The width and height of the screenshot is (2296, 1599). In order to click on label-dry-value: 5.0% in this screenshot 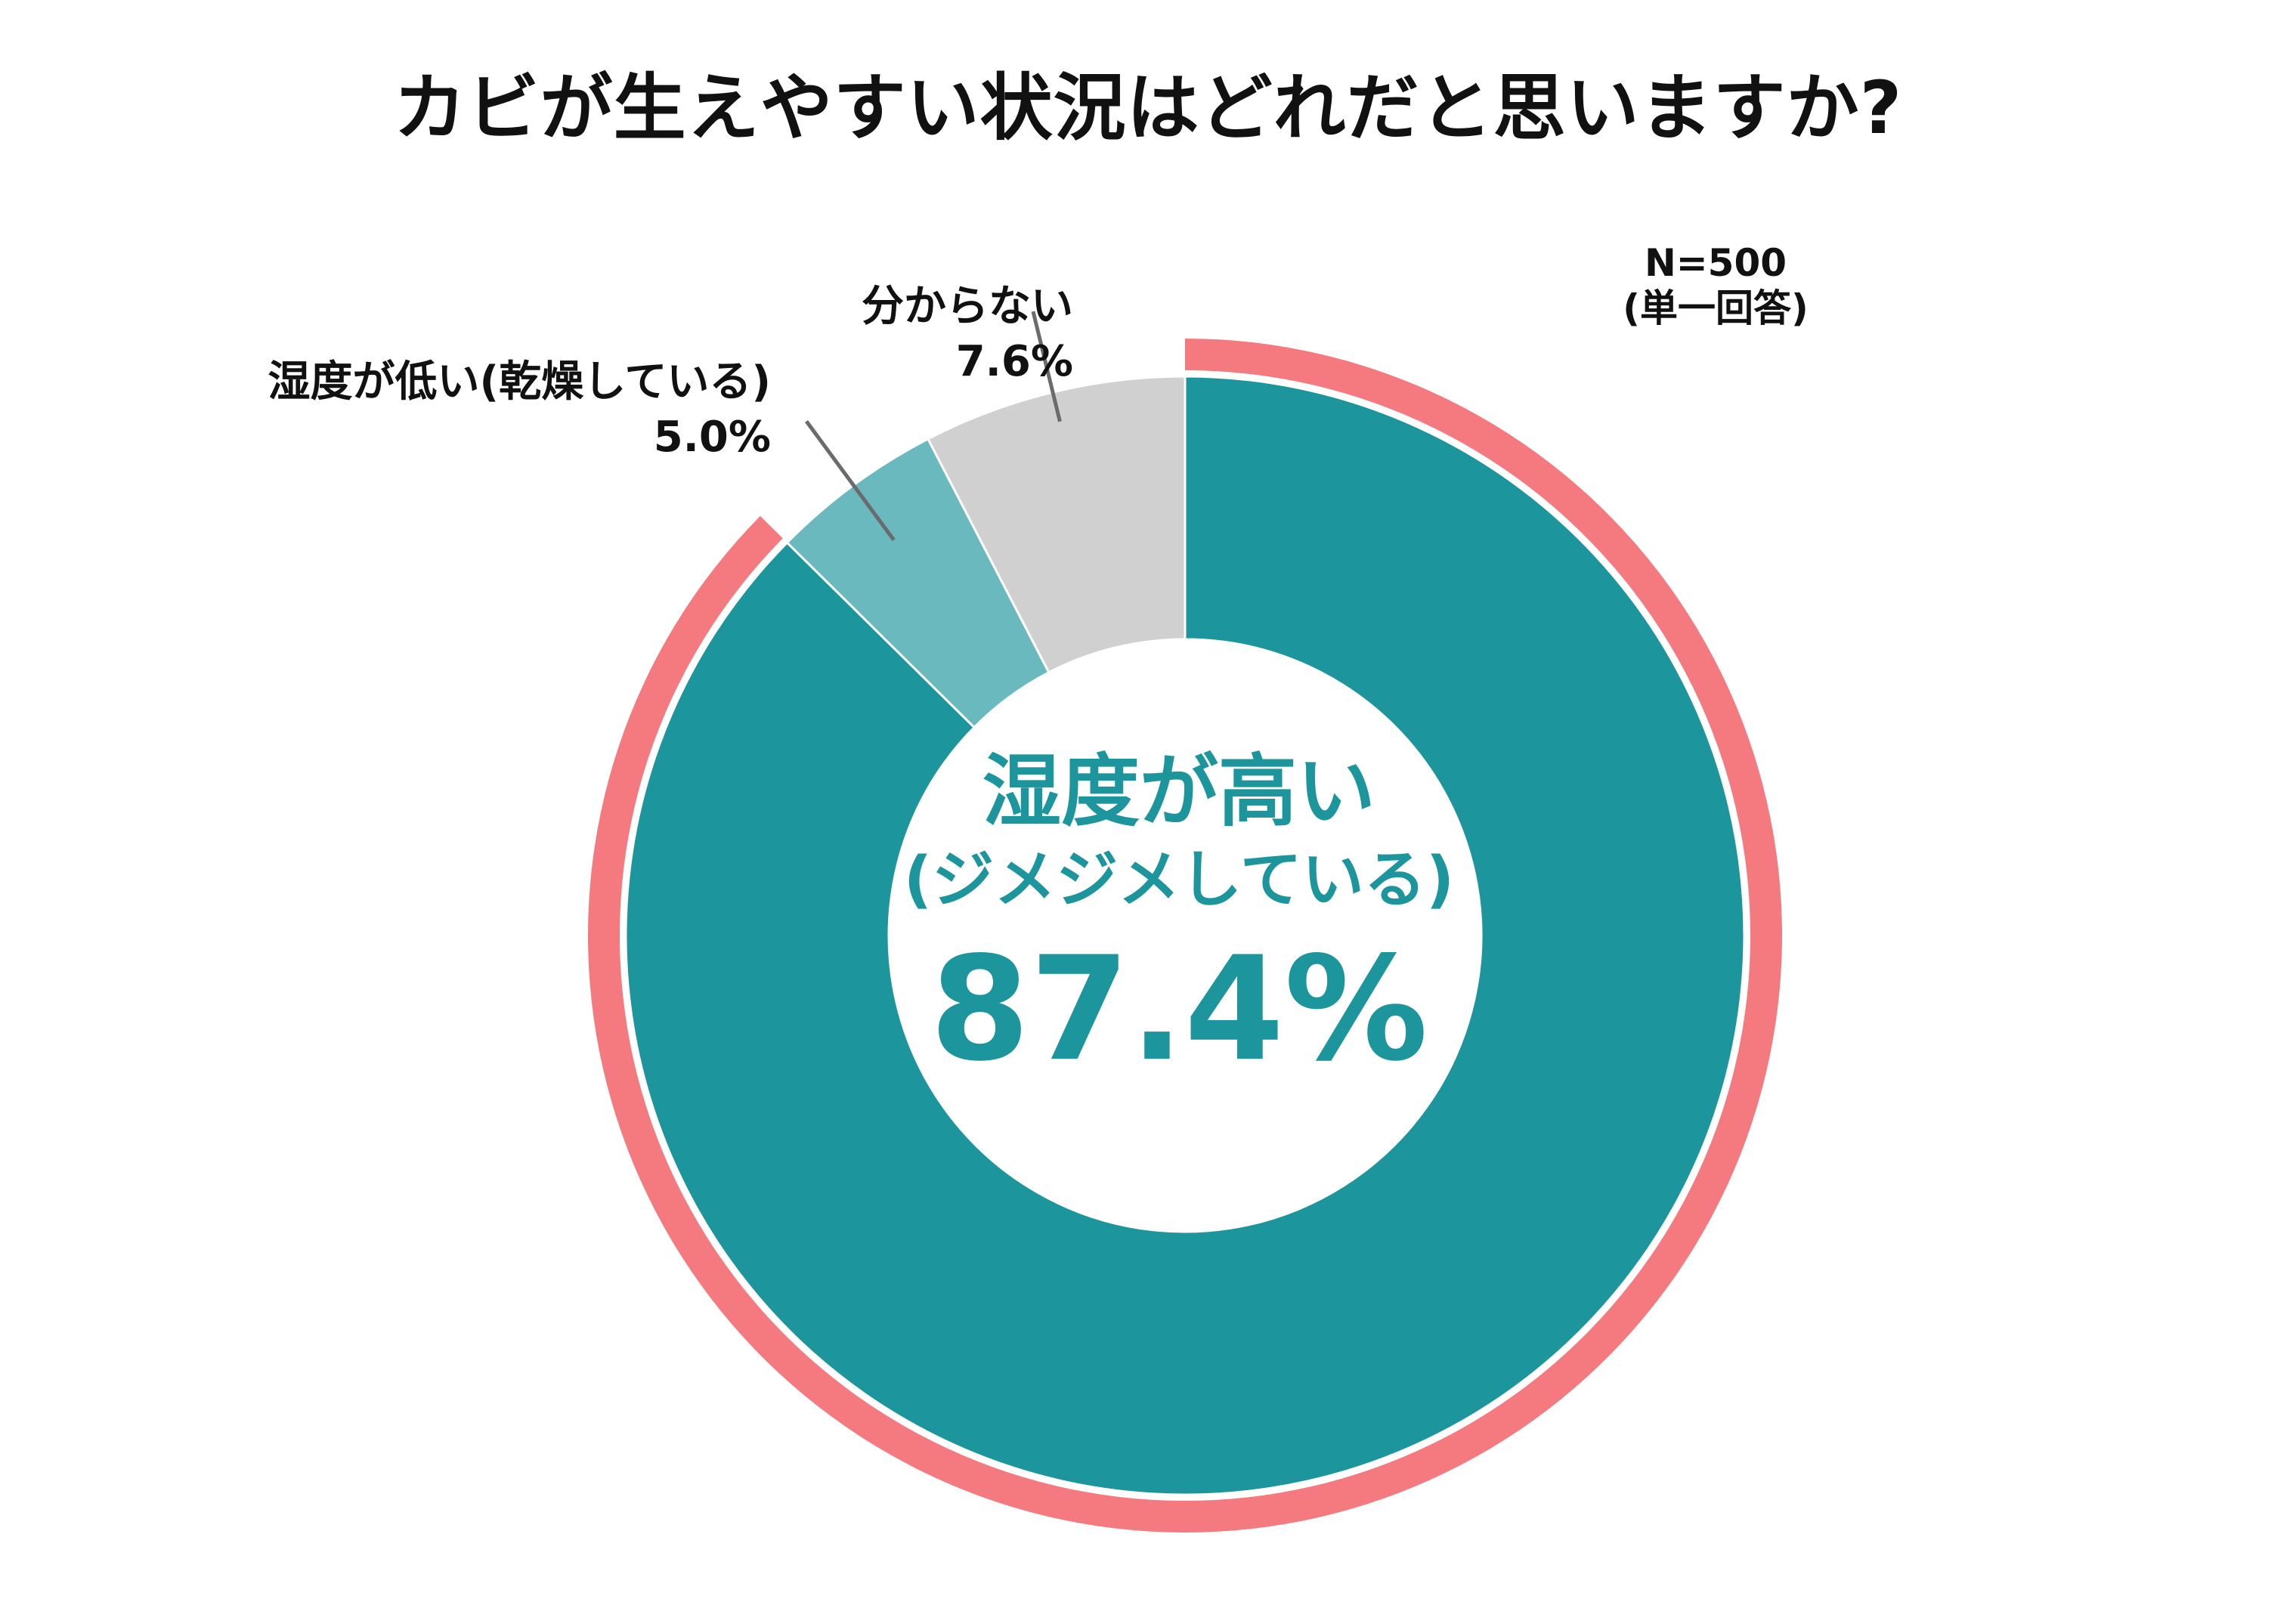, I will do `click(712, 437)`.